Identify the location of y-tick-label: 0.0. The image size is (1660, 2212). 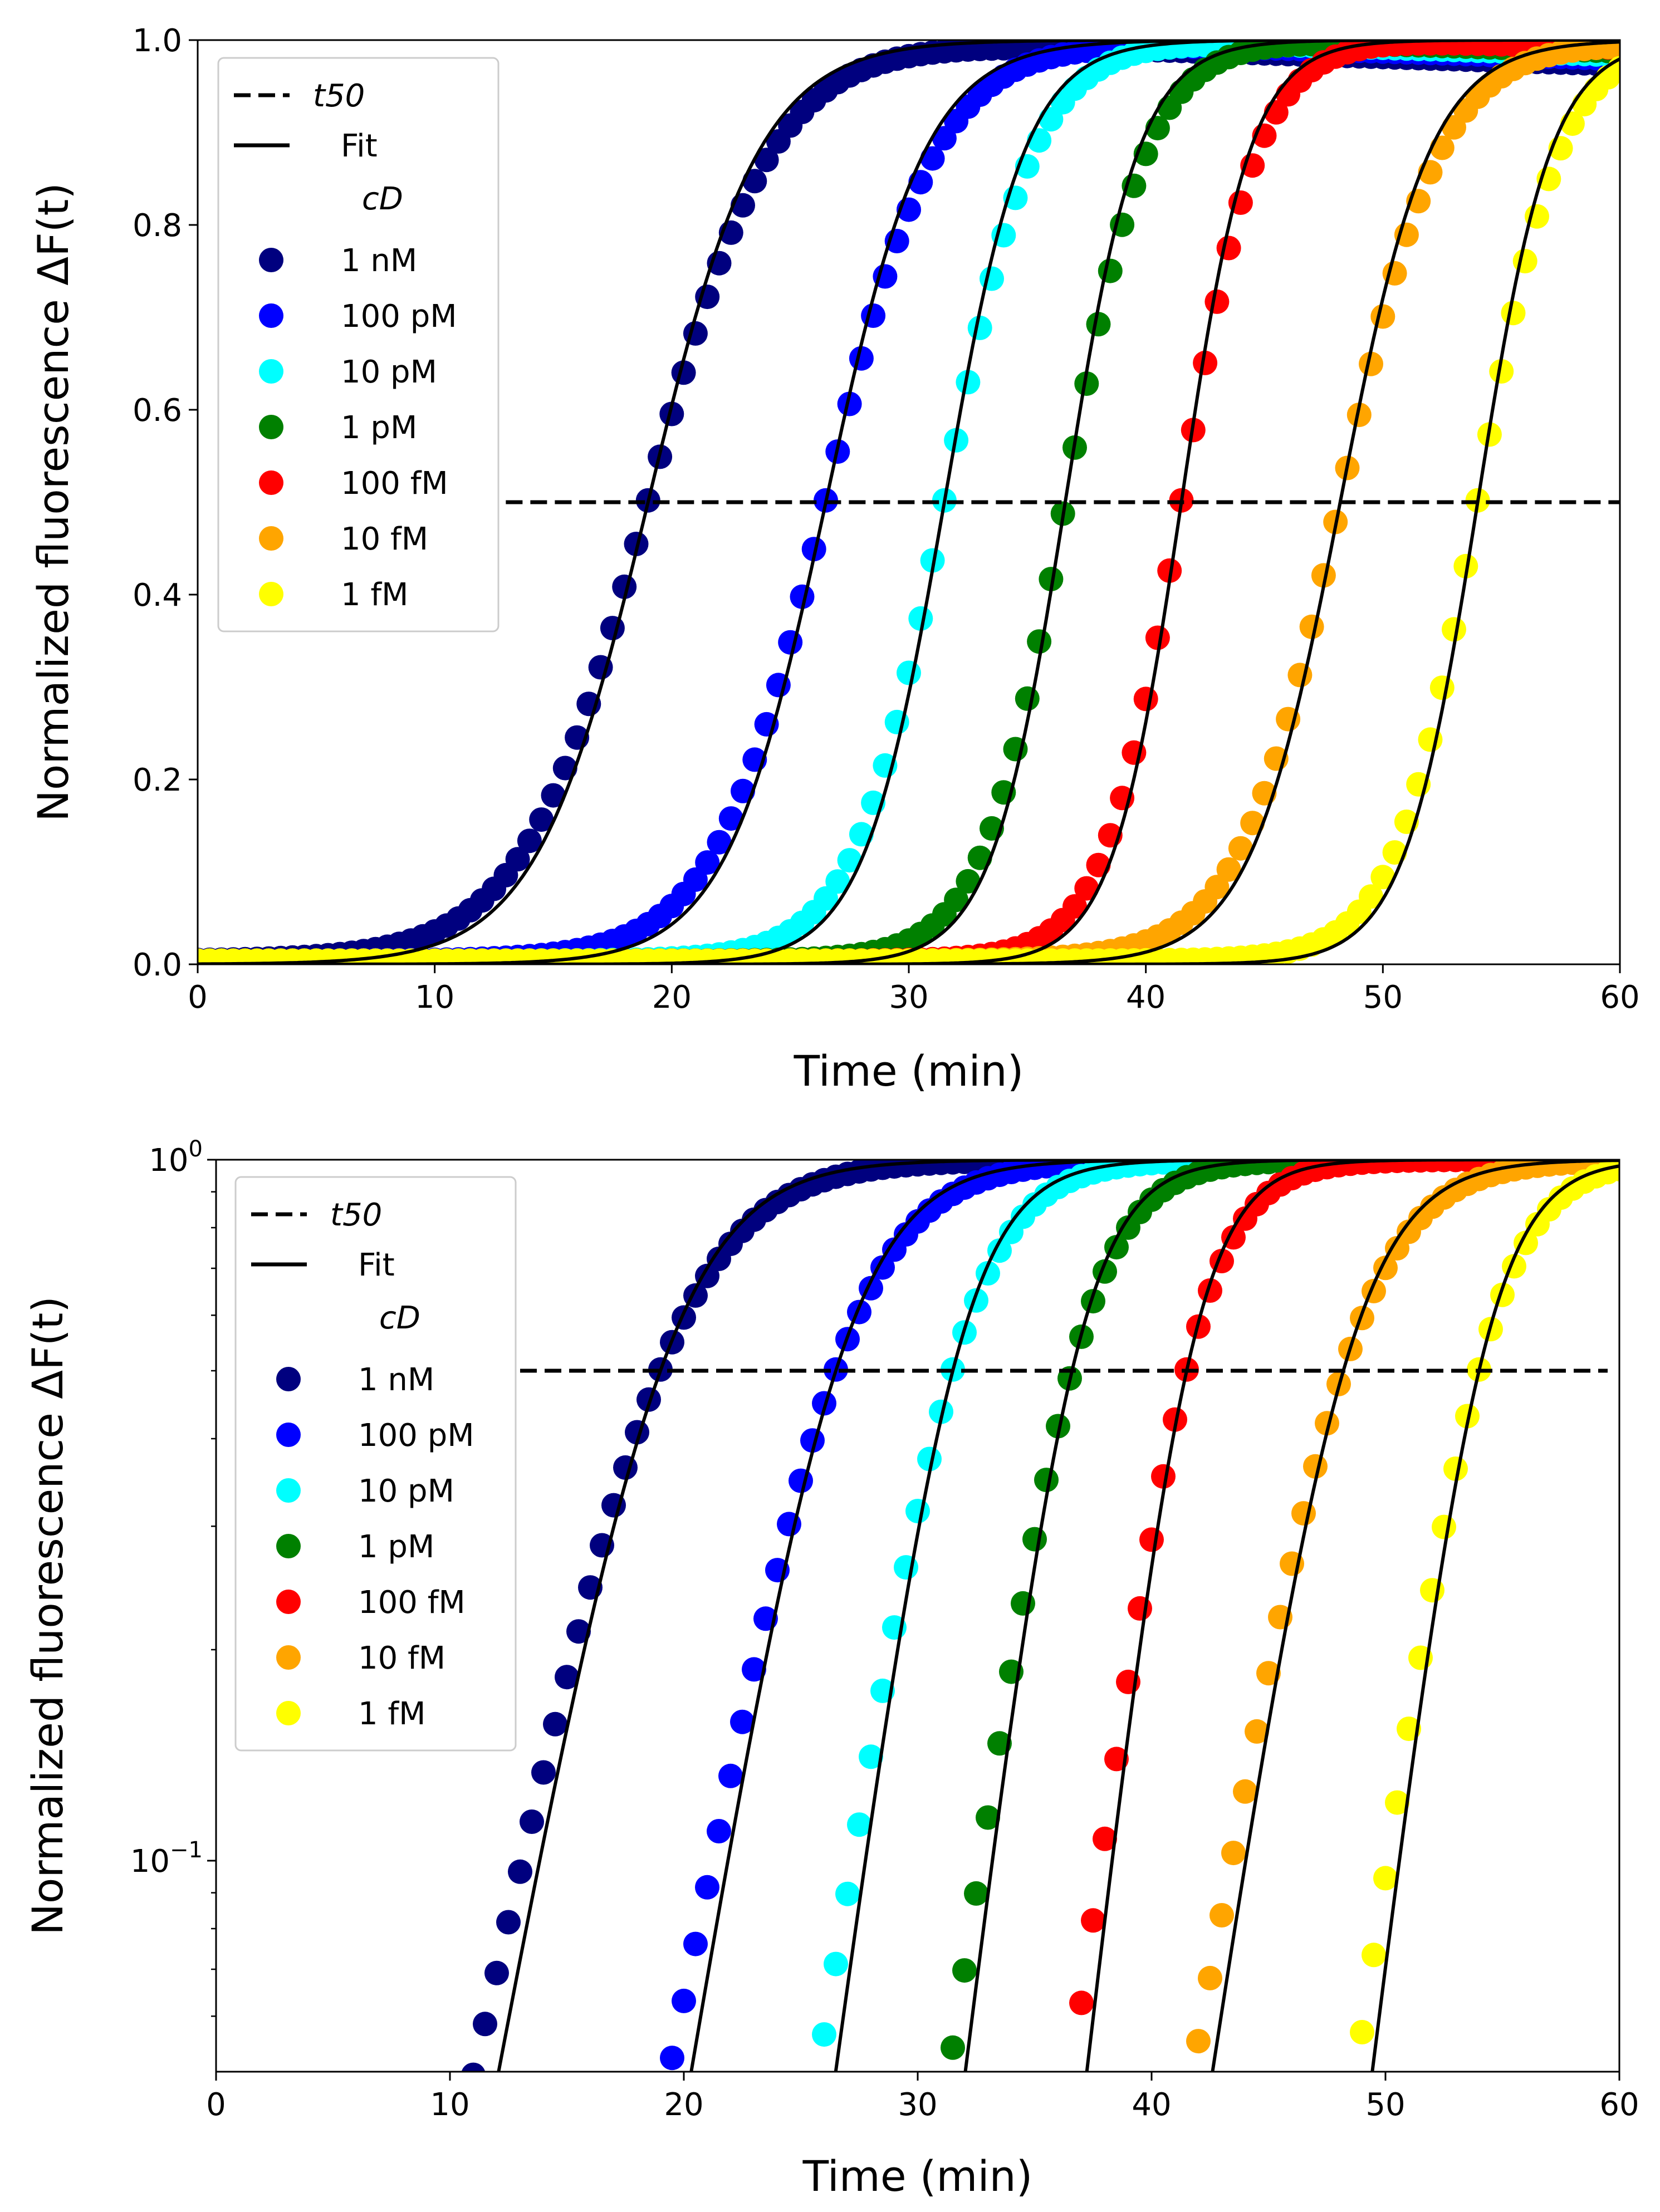
(158, 965).